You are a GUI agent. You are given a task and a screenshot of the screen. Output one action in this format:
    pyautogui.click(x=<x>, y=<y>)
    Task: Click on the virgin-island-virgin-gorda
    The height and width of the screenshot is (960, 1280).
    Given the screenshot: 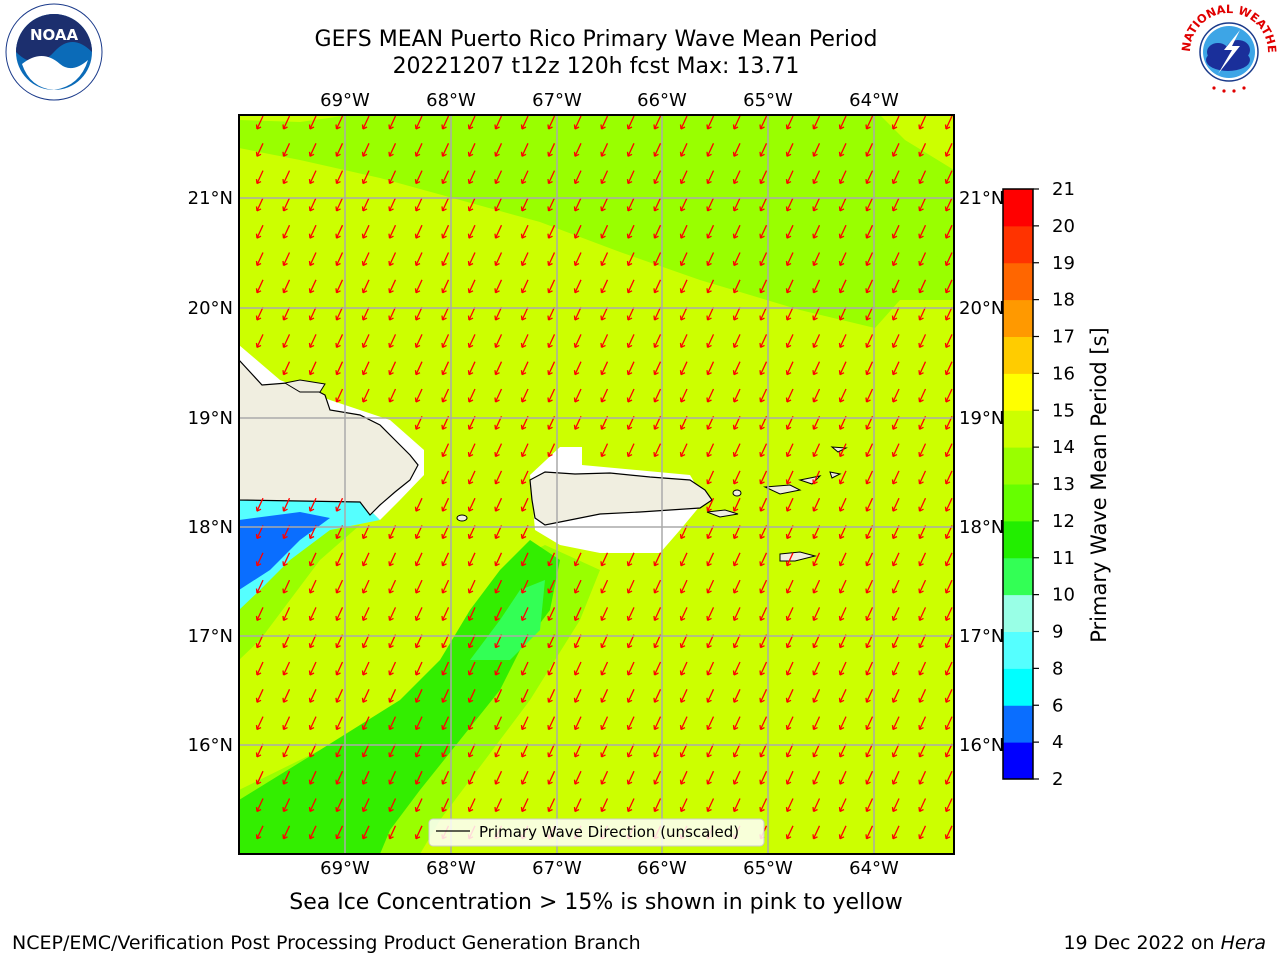 What is the action you would take?
    pyautogui.click(x=835, y=475)
    